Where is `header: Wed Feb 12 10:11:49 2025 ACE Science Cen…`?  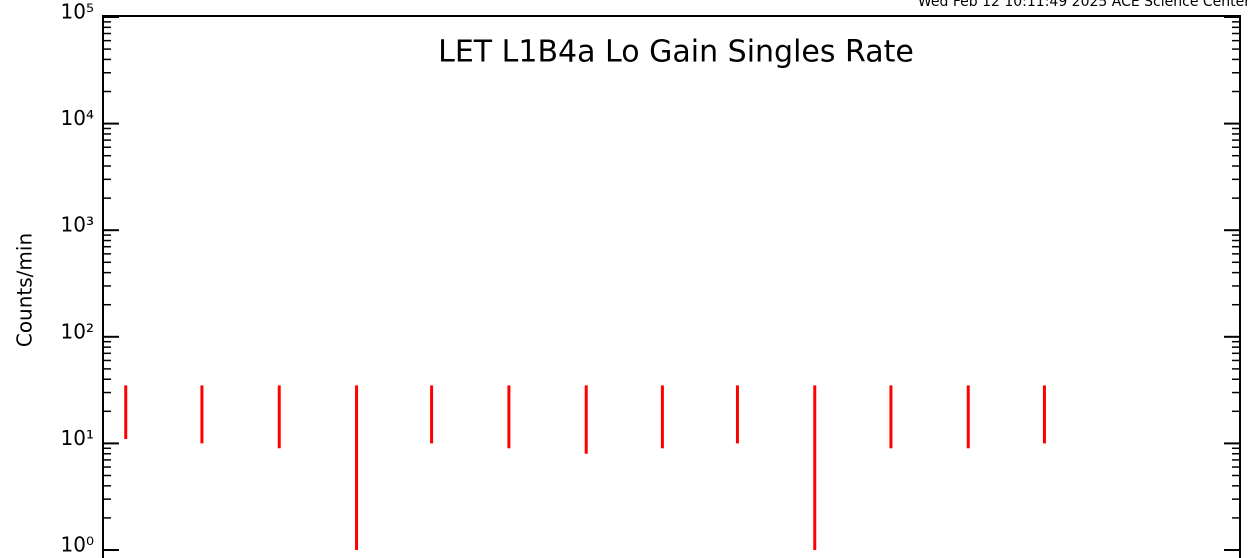 header: Wed Feb 12 10:11:49 2025 ACE Science Cen… is located at coordinates (1084, 5).